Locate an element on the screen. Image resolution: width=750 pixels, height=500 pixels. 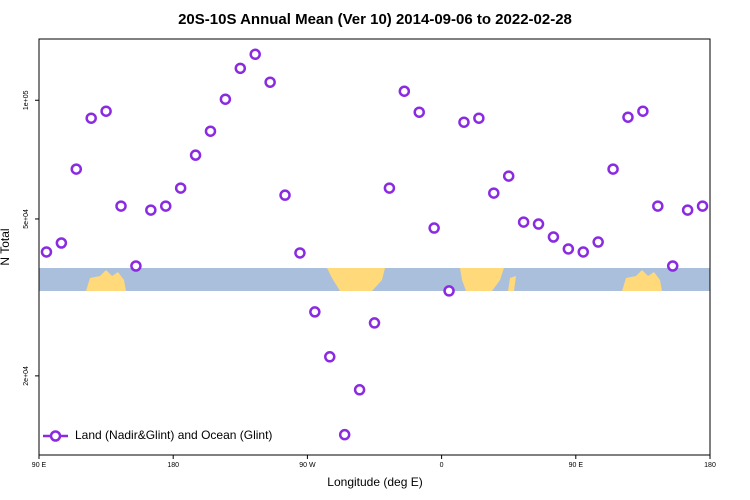
x-axis-label: Longitude (deg E) is located at coordinates (374, 482).